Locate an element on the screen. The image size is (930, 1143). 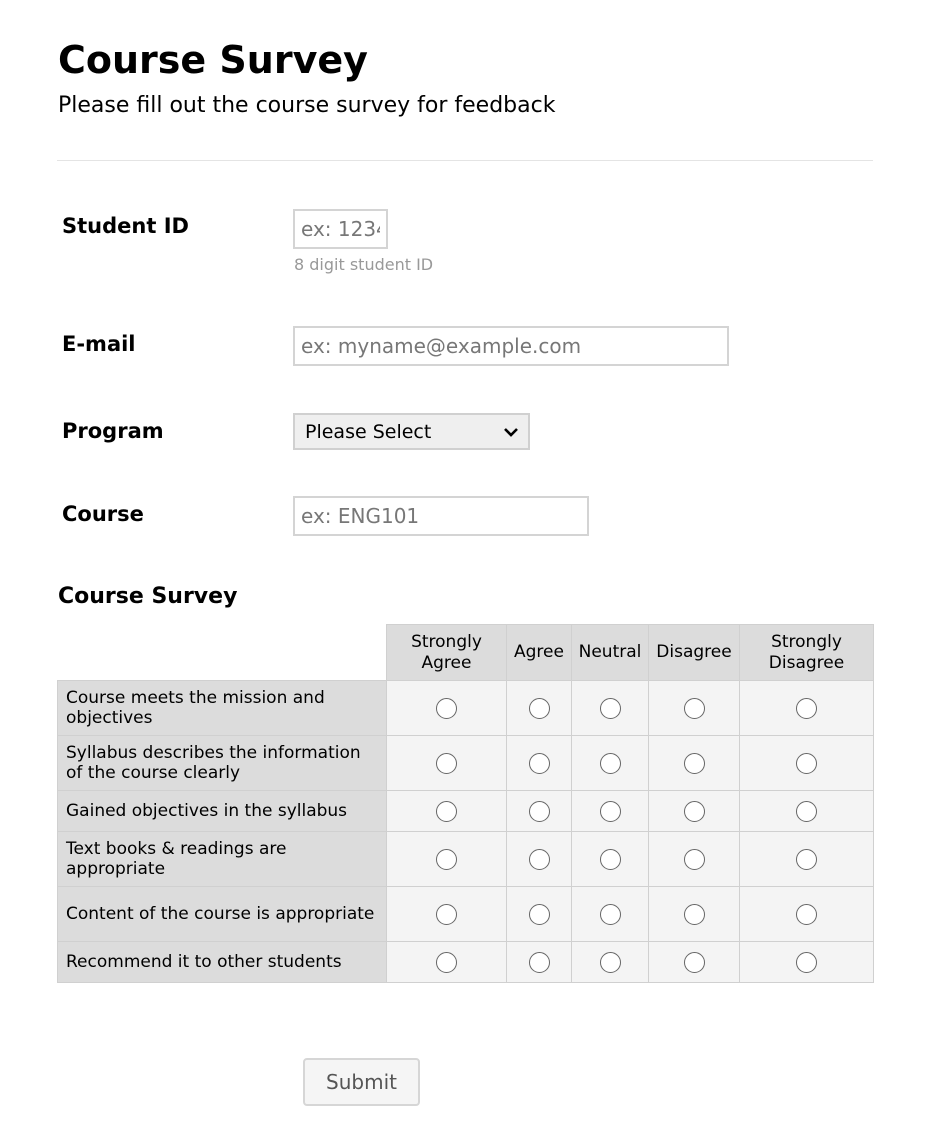
submit-button: Submit is located at coordinates (361, 1082).